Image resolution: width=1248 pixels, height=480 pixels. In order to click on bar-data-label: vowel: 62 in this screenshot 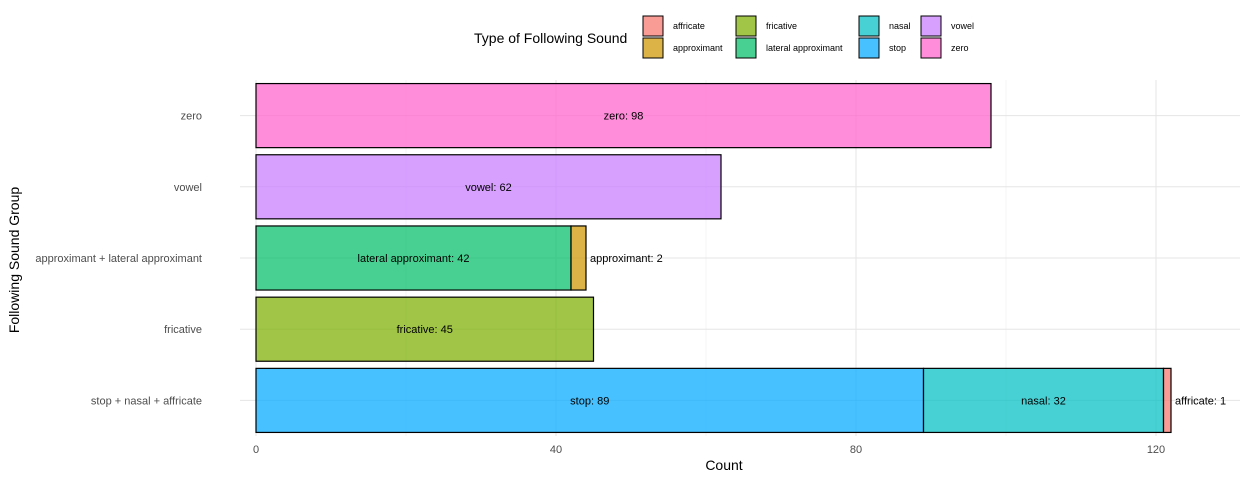, I will do `click(488, 188)`.